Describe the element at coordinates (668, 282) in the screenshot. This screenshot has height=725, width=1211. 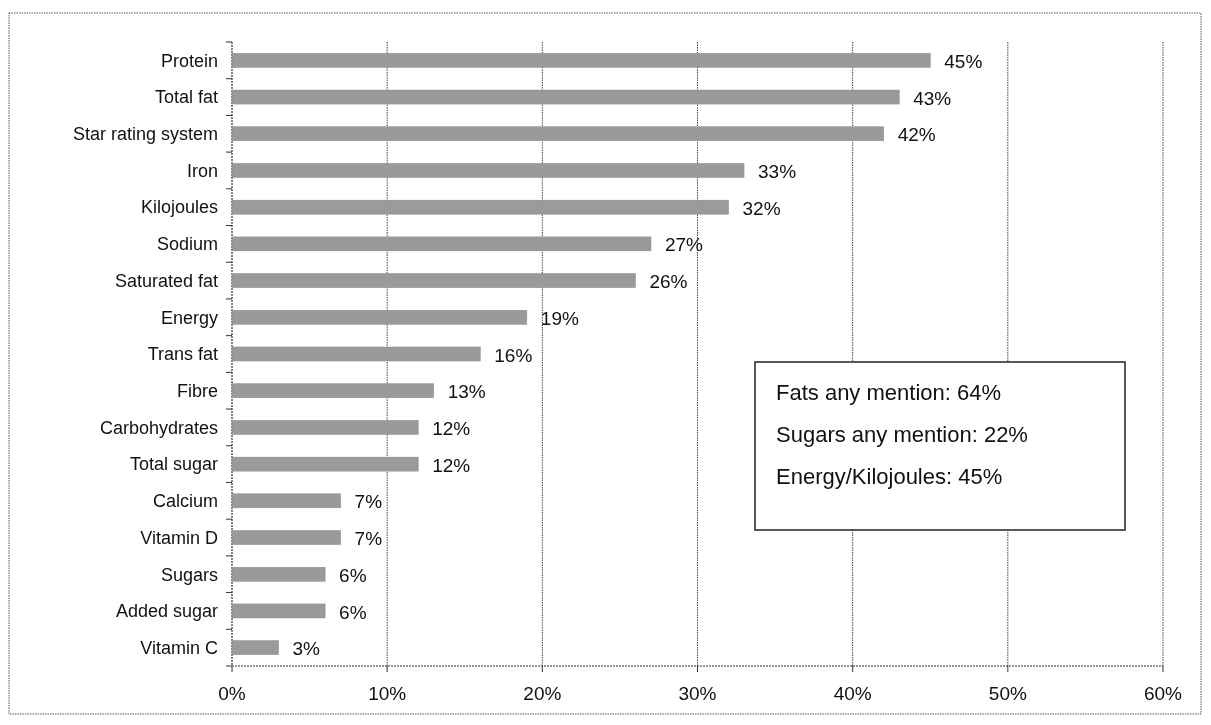
I see `data-label: 26%` at that location.